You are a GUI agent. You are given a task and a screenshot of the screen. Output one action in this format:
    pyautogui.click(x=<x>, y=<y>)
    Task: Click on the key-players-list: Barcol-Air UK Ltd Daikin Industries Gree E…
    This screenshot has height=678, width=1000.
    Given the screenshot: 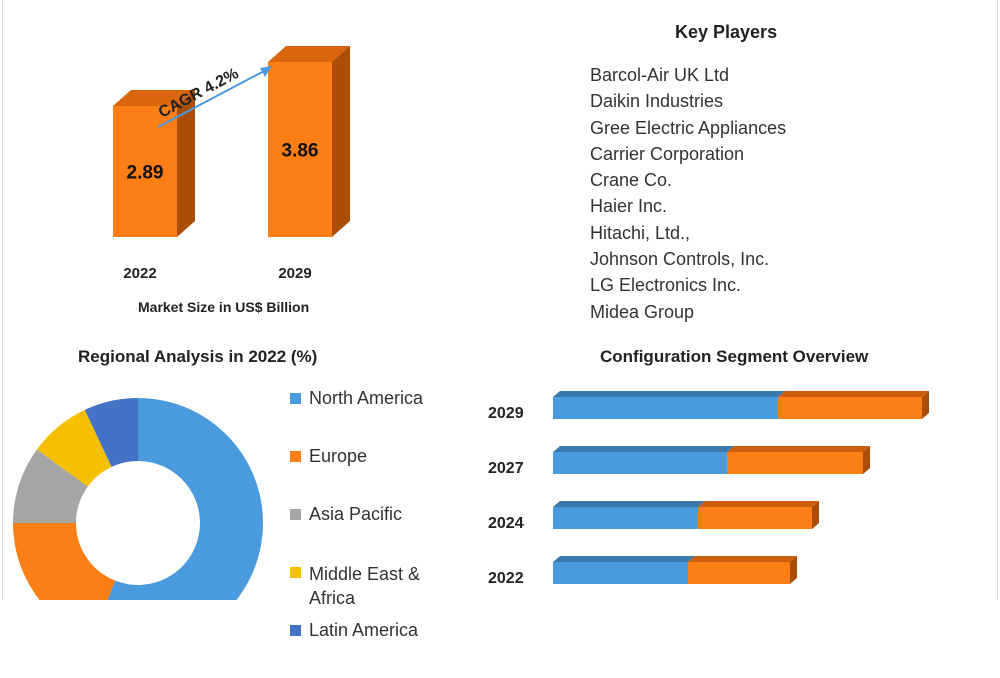 What is the action you would take?
    pyautogui.click(x=688, y=193)
    